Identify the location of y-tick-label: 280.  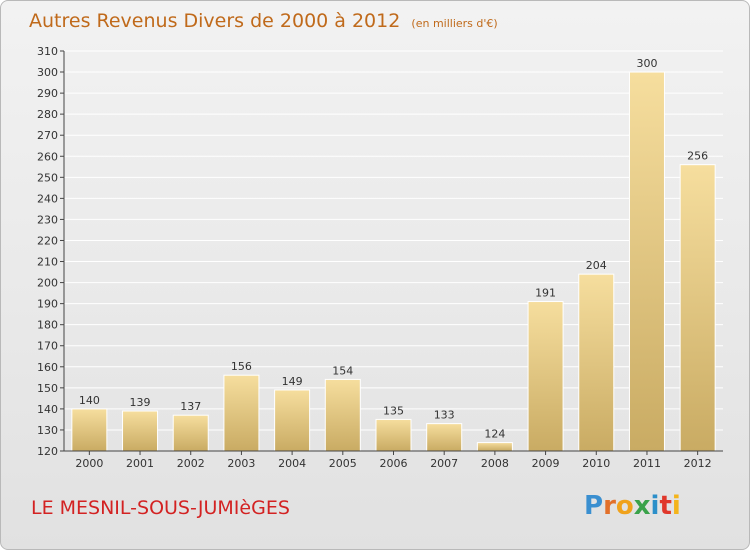
(47, 114).